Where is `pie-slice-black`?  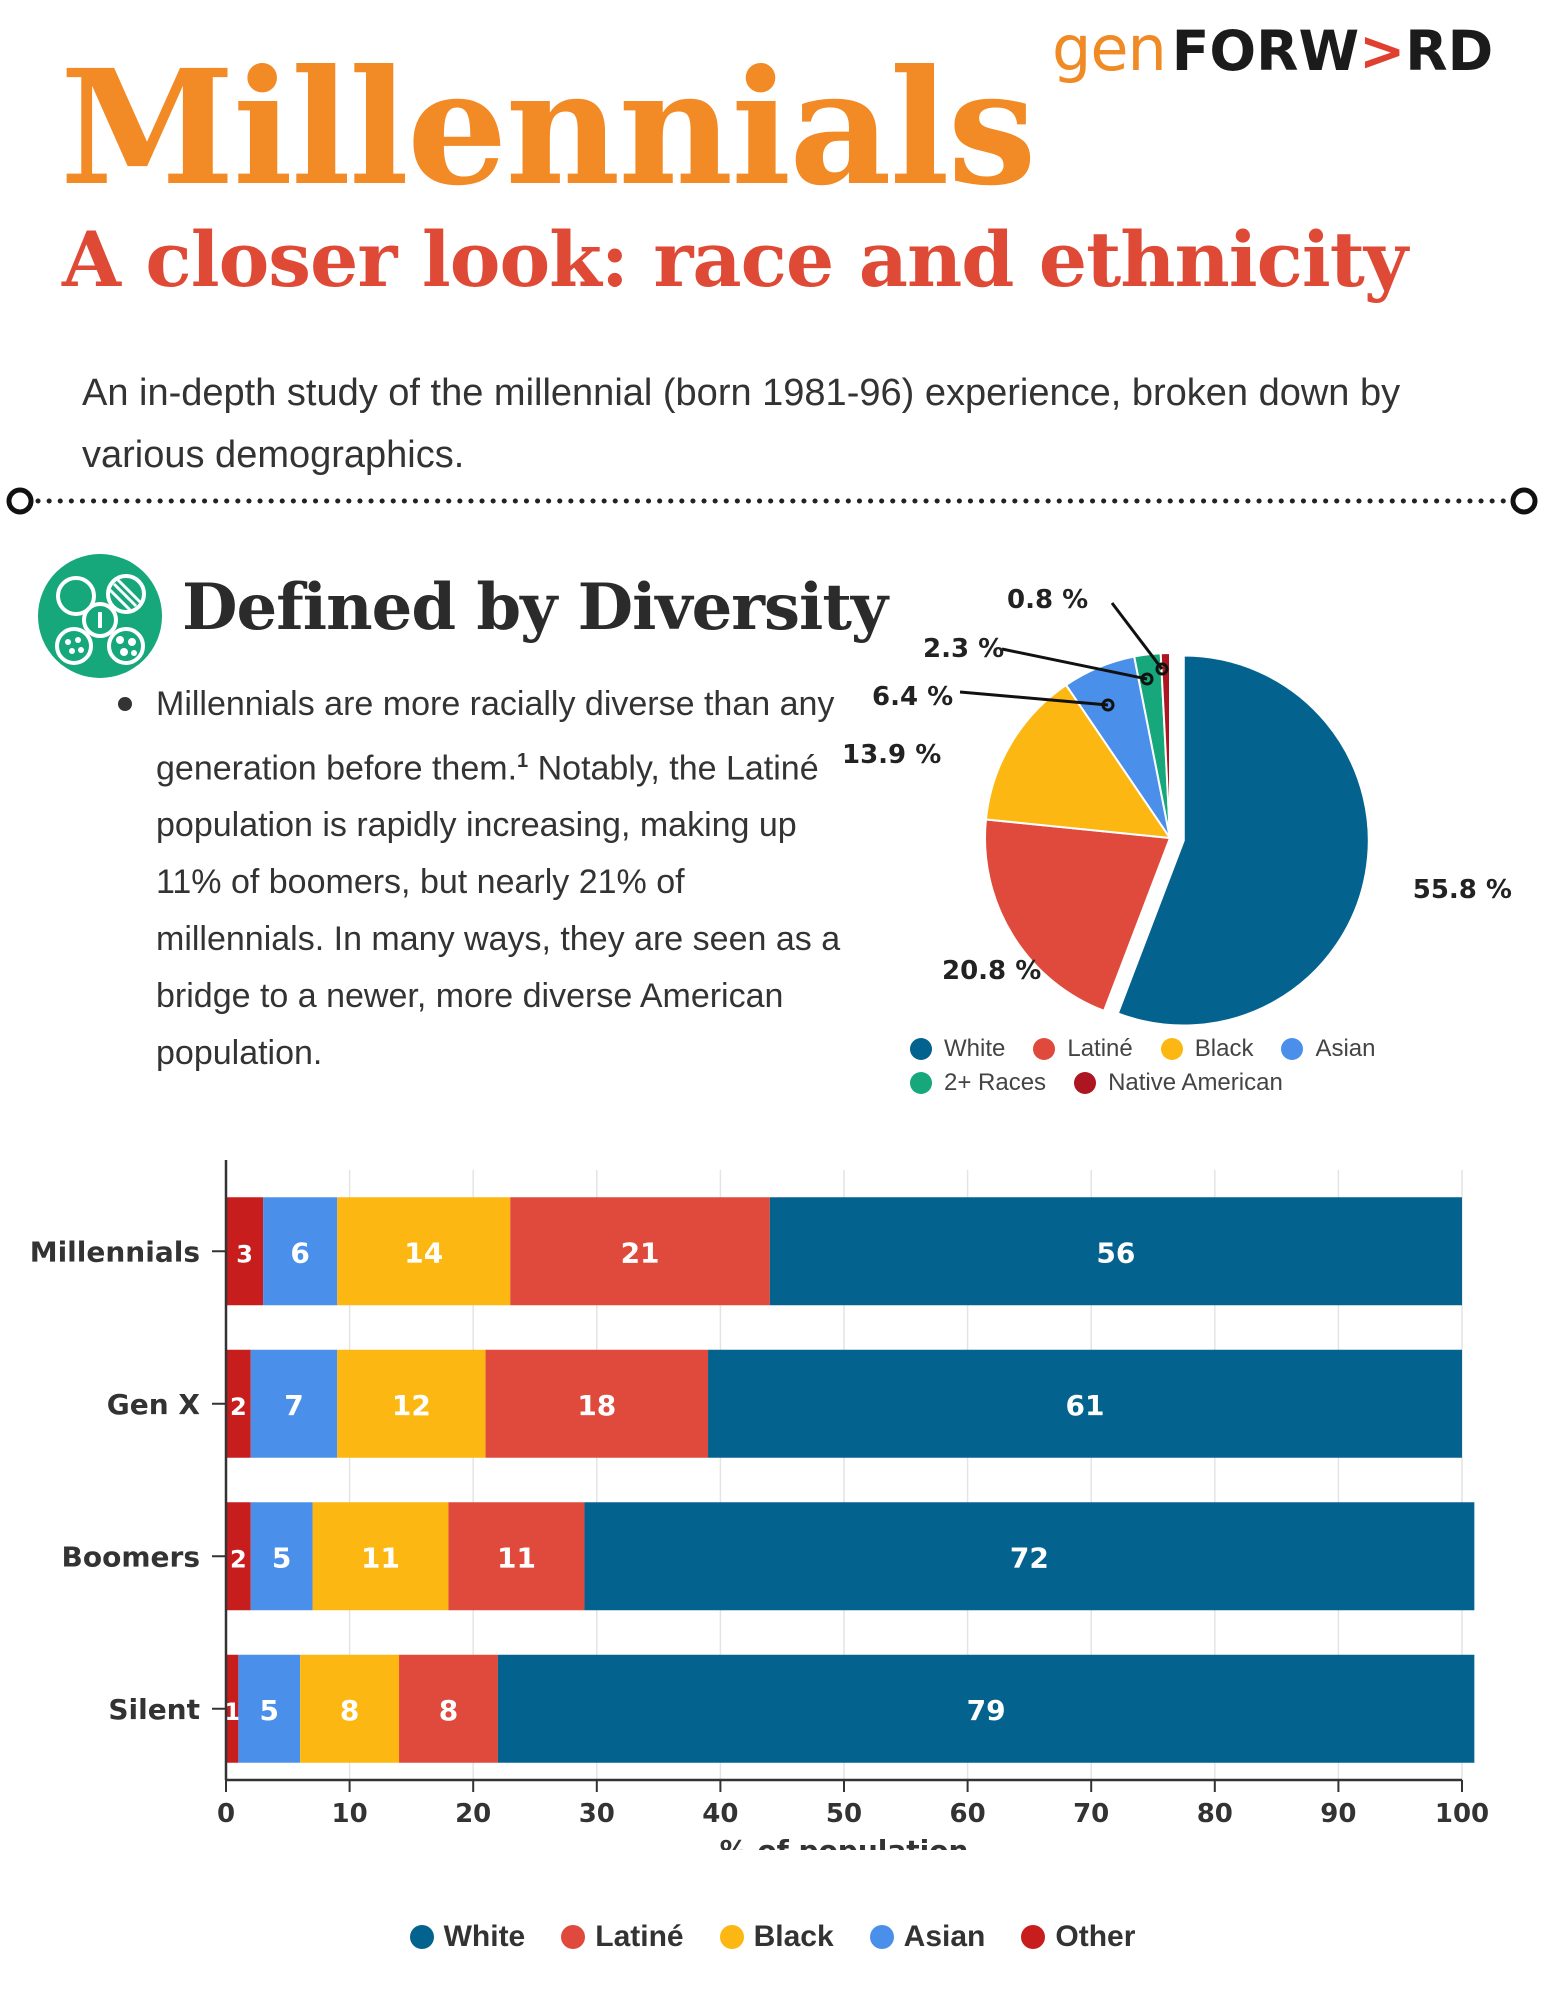 pie-slice-black is located at coordinates (1078, 761).